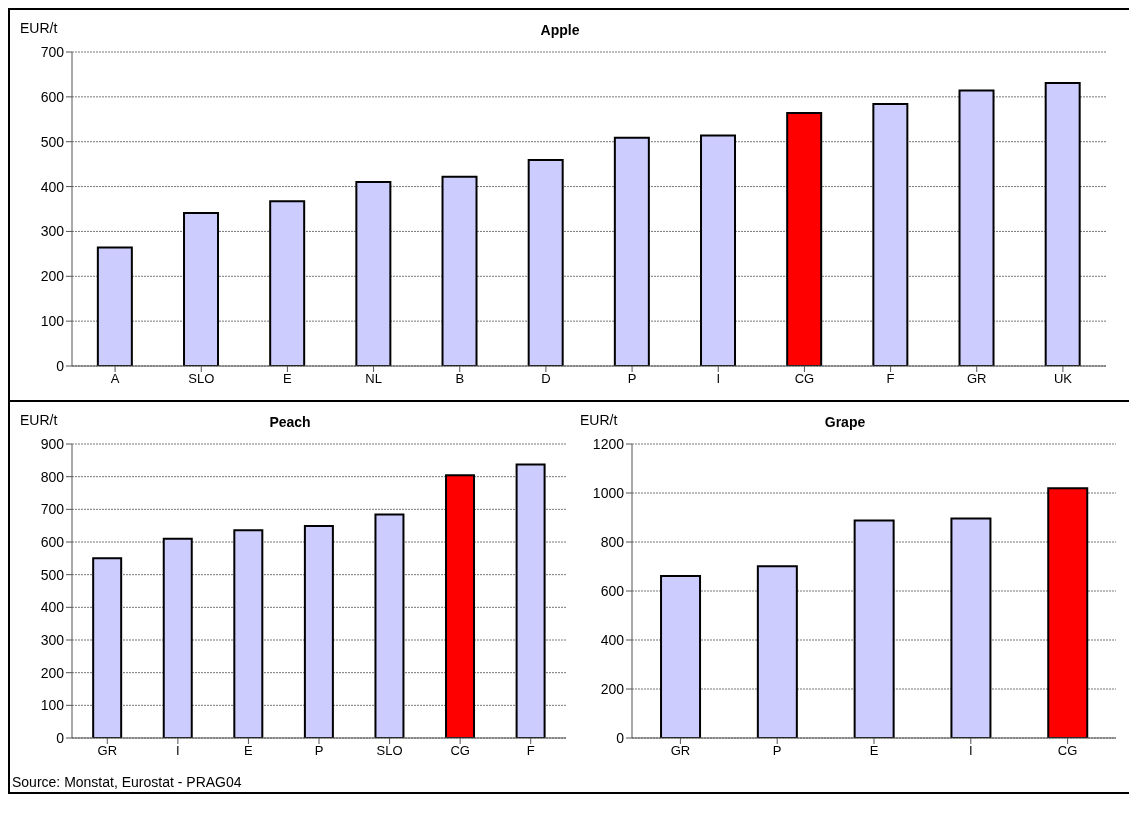  What do you see at coordinates (115, 379) in the screenshot?
I see `x-tick-label: A` at bounding box center [115, 379].